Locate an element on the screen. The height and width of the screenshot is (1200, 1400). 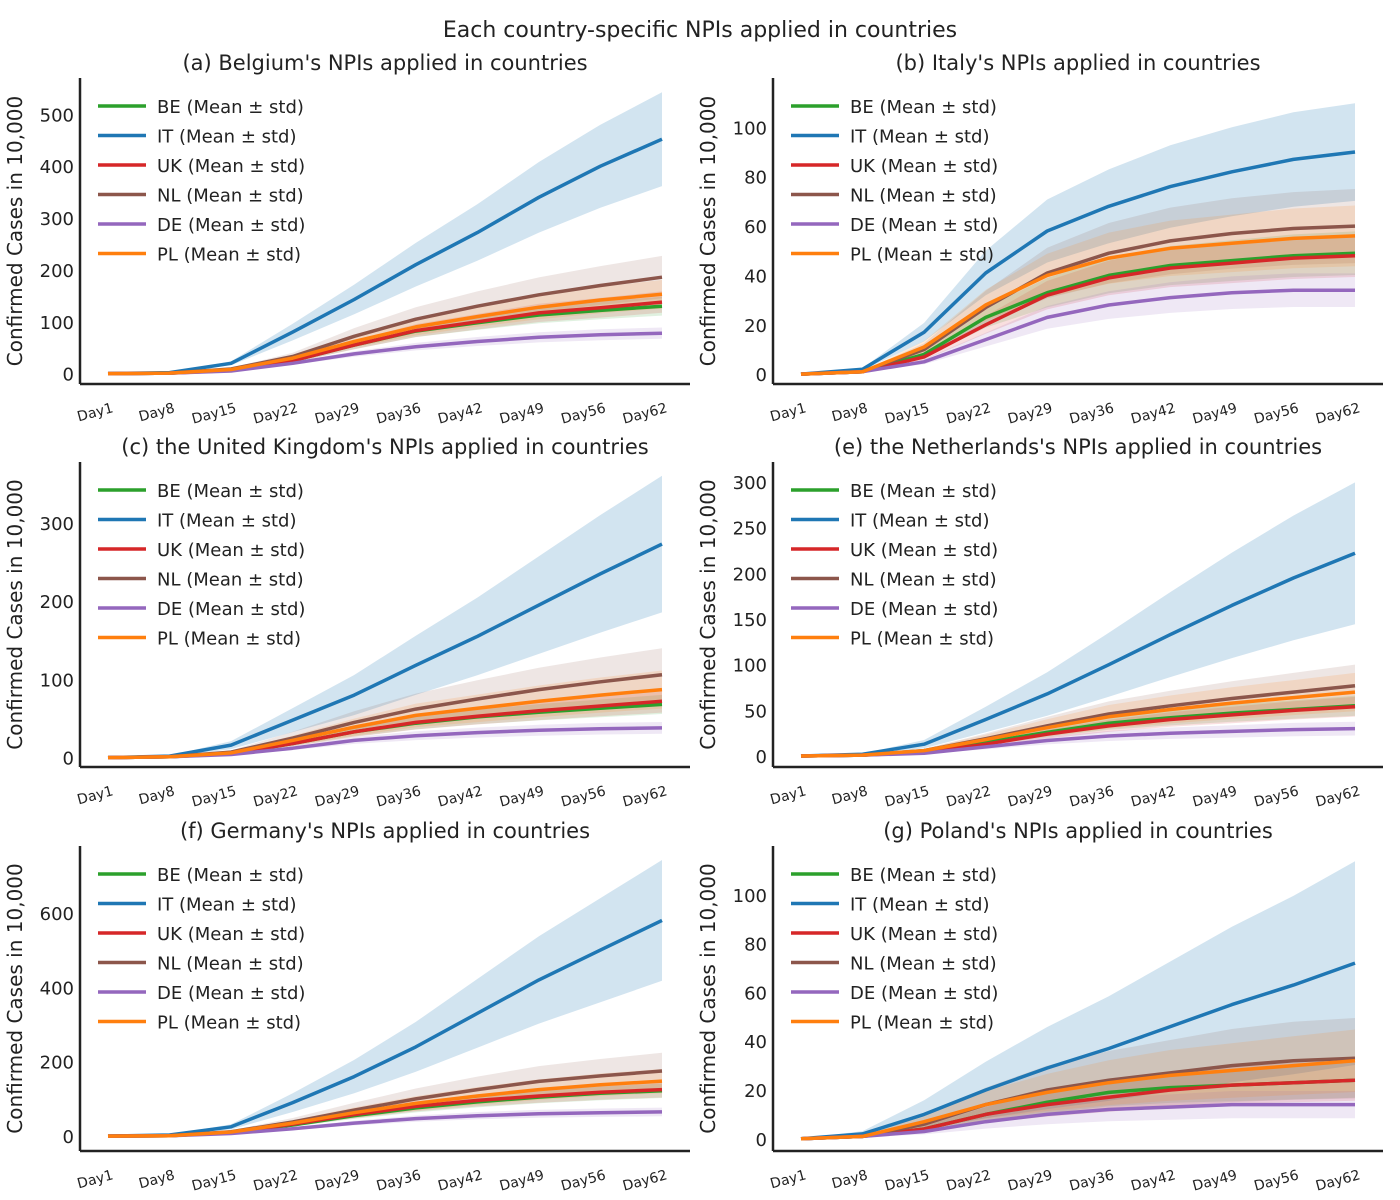
y-tick-label: 20 is located at coordinates (755, 1091).